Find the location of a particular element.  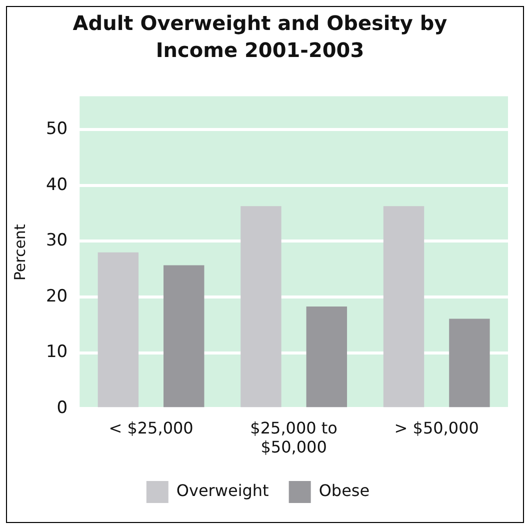

x-tick-label: $25,000 to $50,000 is located at coordinates (294, 437).